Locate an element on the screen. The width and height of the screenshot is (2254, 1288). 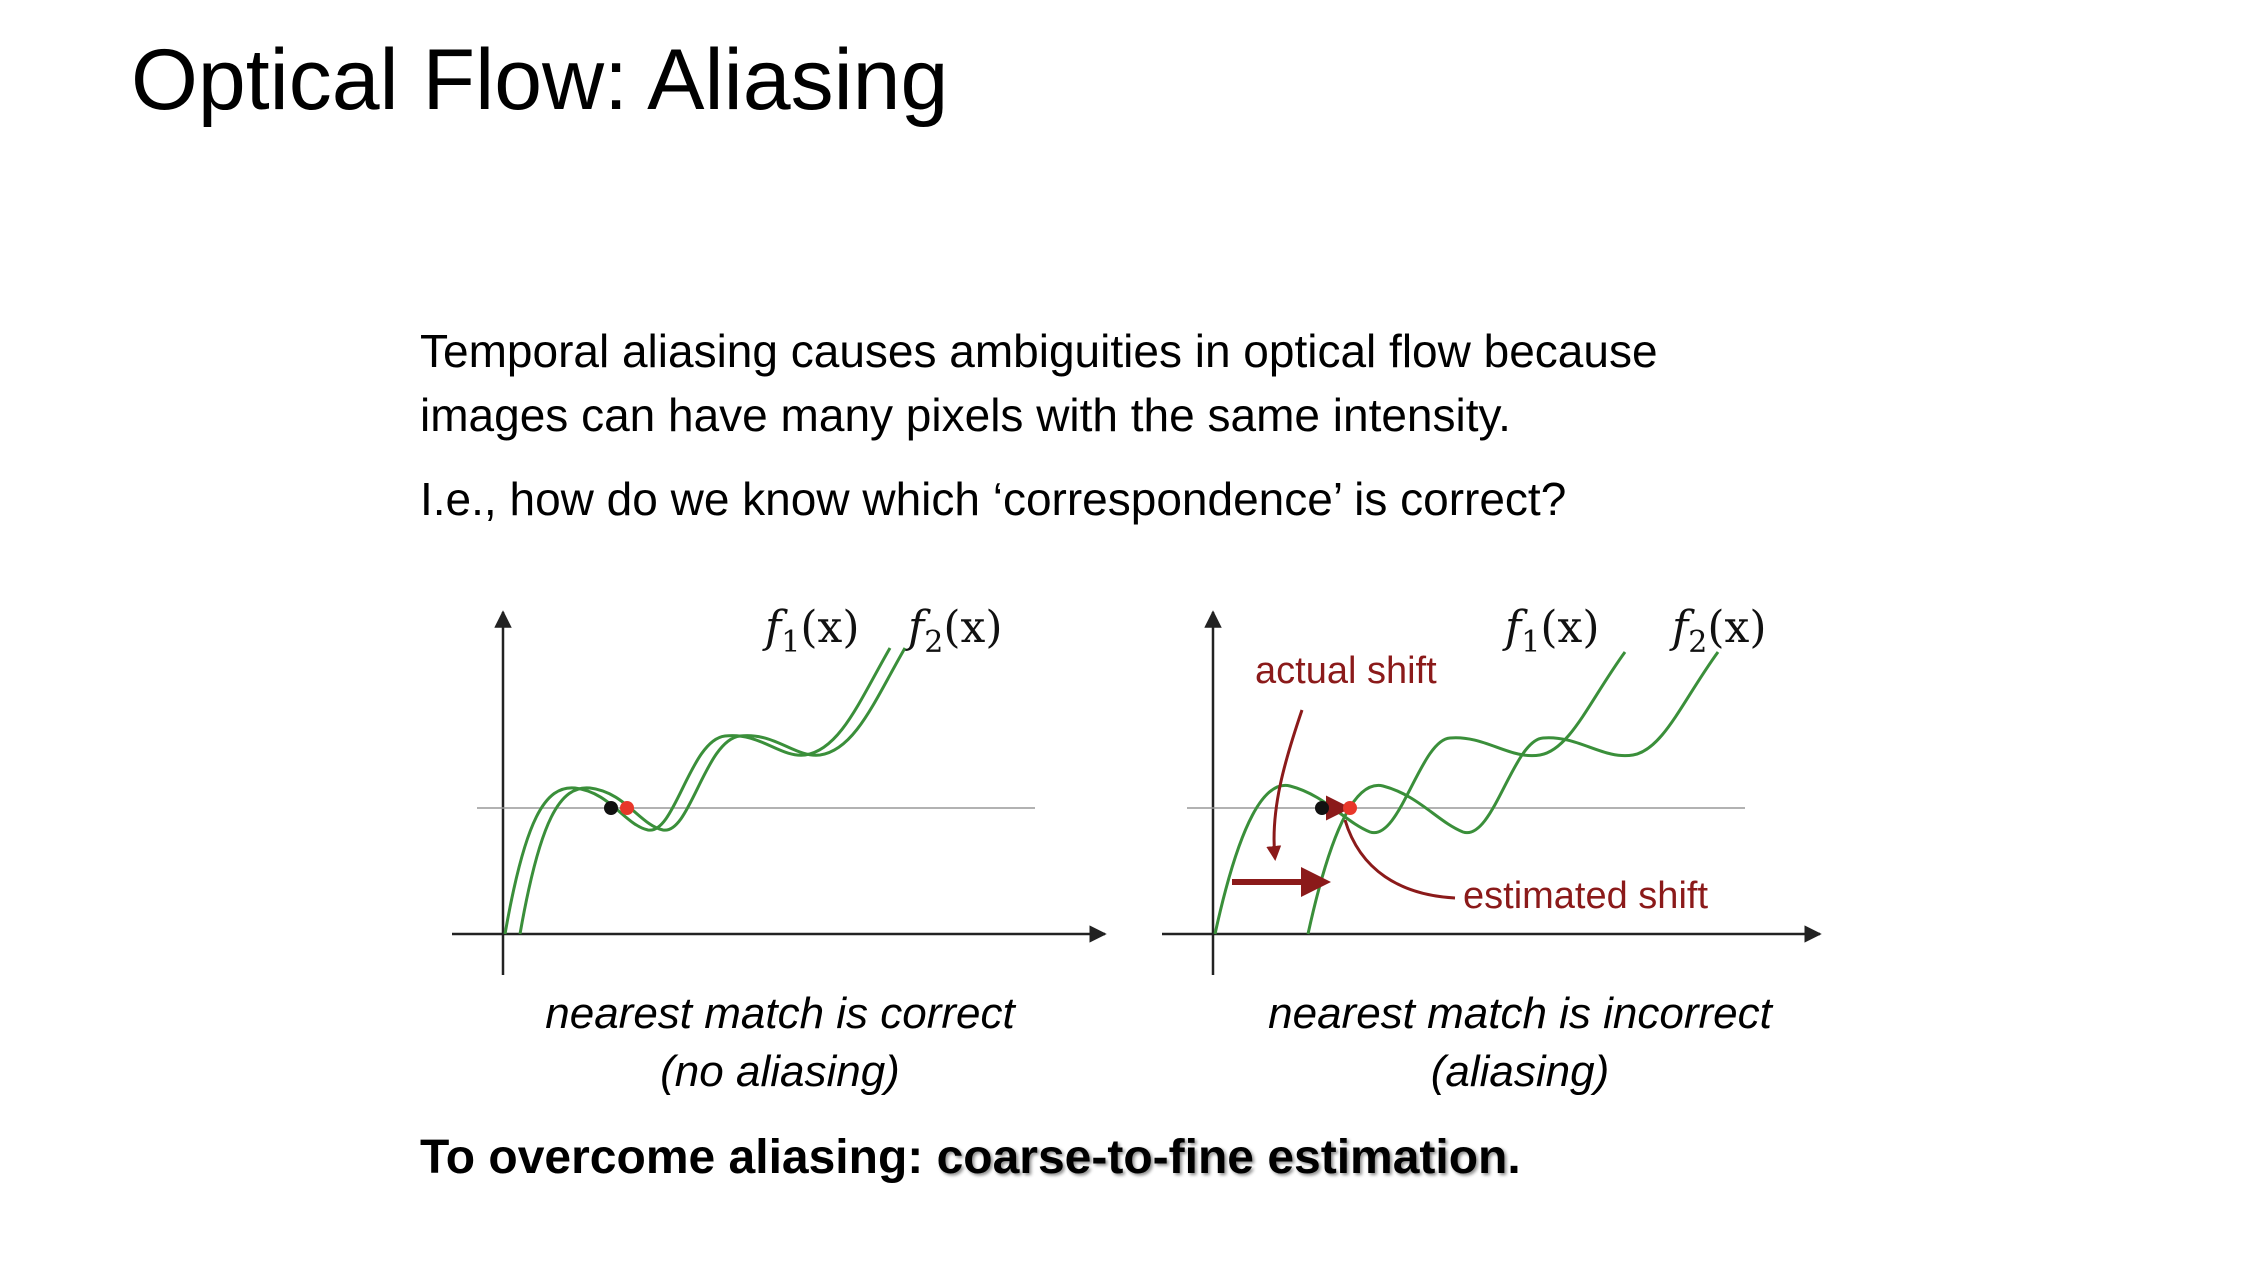
left-label-f2: f2(x) is located at coordinates (954, 631).